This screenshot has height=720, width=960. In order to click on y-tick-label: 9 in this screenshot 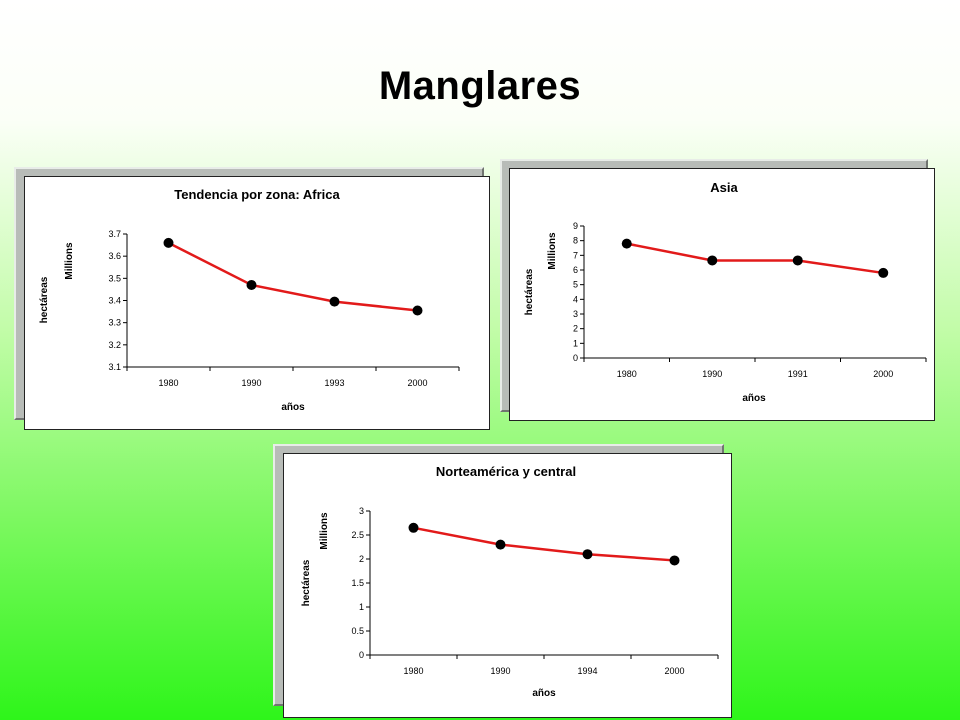, I will do `click(575, 226)`.